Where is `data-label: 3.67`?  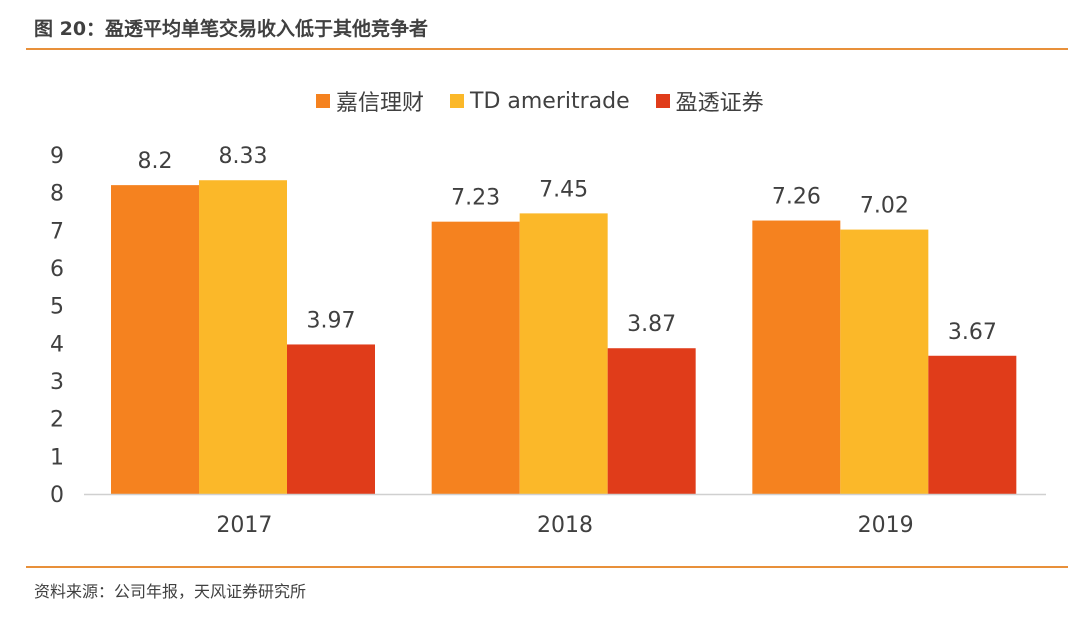 data-label: 3.67 is located at coordinates (972, 332).